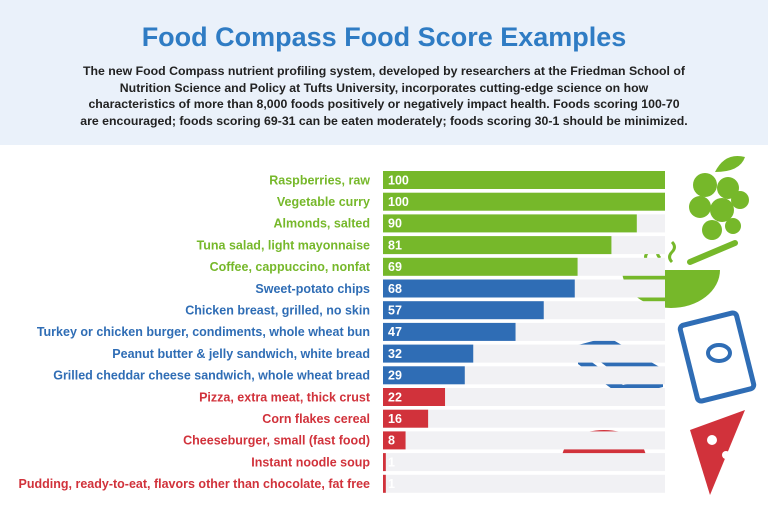 The image size is (768, 513). What do you see at coordinates (719, 198) in the screenshot?
I see `grapes-icon` at bounding box center [719, 198].